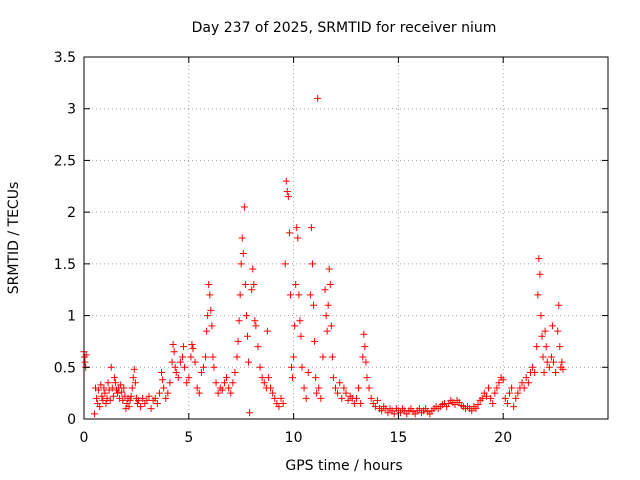 This screenshot has width=640, height=480. I want to click on y-tick-label: 2, so click(71, 213).